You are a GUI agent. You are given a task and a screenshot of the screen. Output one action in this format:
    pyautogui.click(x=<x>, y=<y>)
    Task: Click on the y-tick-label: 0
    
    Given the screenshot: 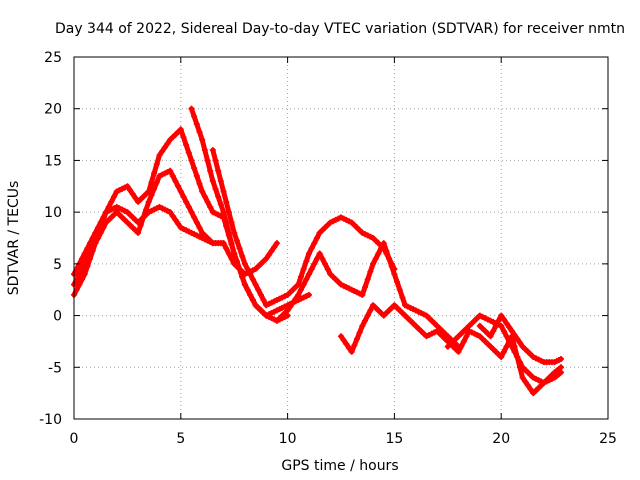 What is the action you would take?
    pyautogui.click(x=57, y=317)
    